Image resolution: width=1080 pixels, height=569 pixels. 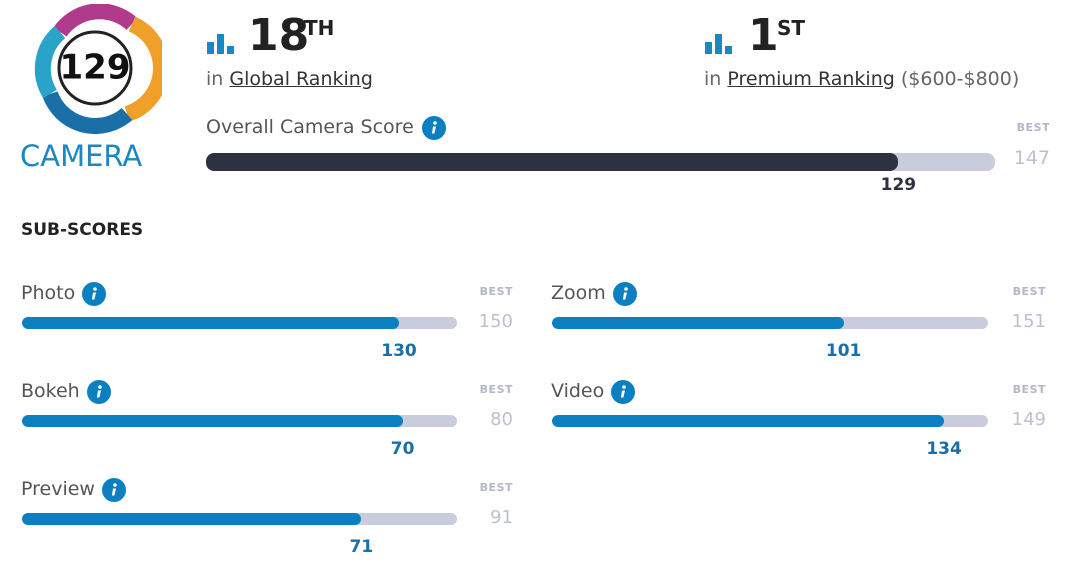 What do you see at coordinates (843, 351) in the screenshot?
I see `subscore-value: 101` at bounding box center [843, 351].